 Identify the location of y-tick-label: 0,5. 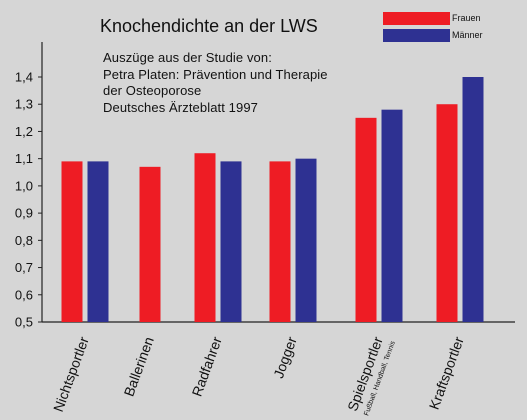
(24, 322).